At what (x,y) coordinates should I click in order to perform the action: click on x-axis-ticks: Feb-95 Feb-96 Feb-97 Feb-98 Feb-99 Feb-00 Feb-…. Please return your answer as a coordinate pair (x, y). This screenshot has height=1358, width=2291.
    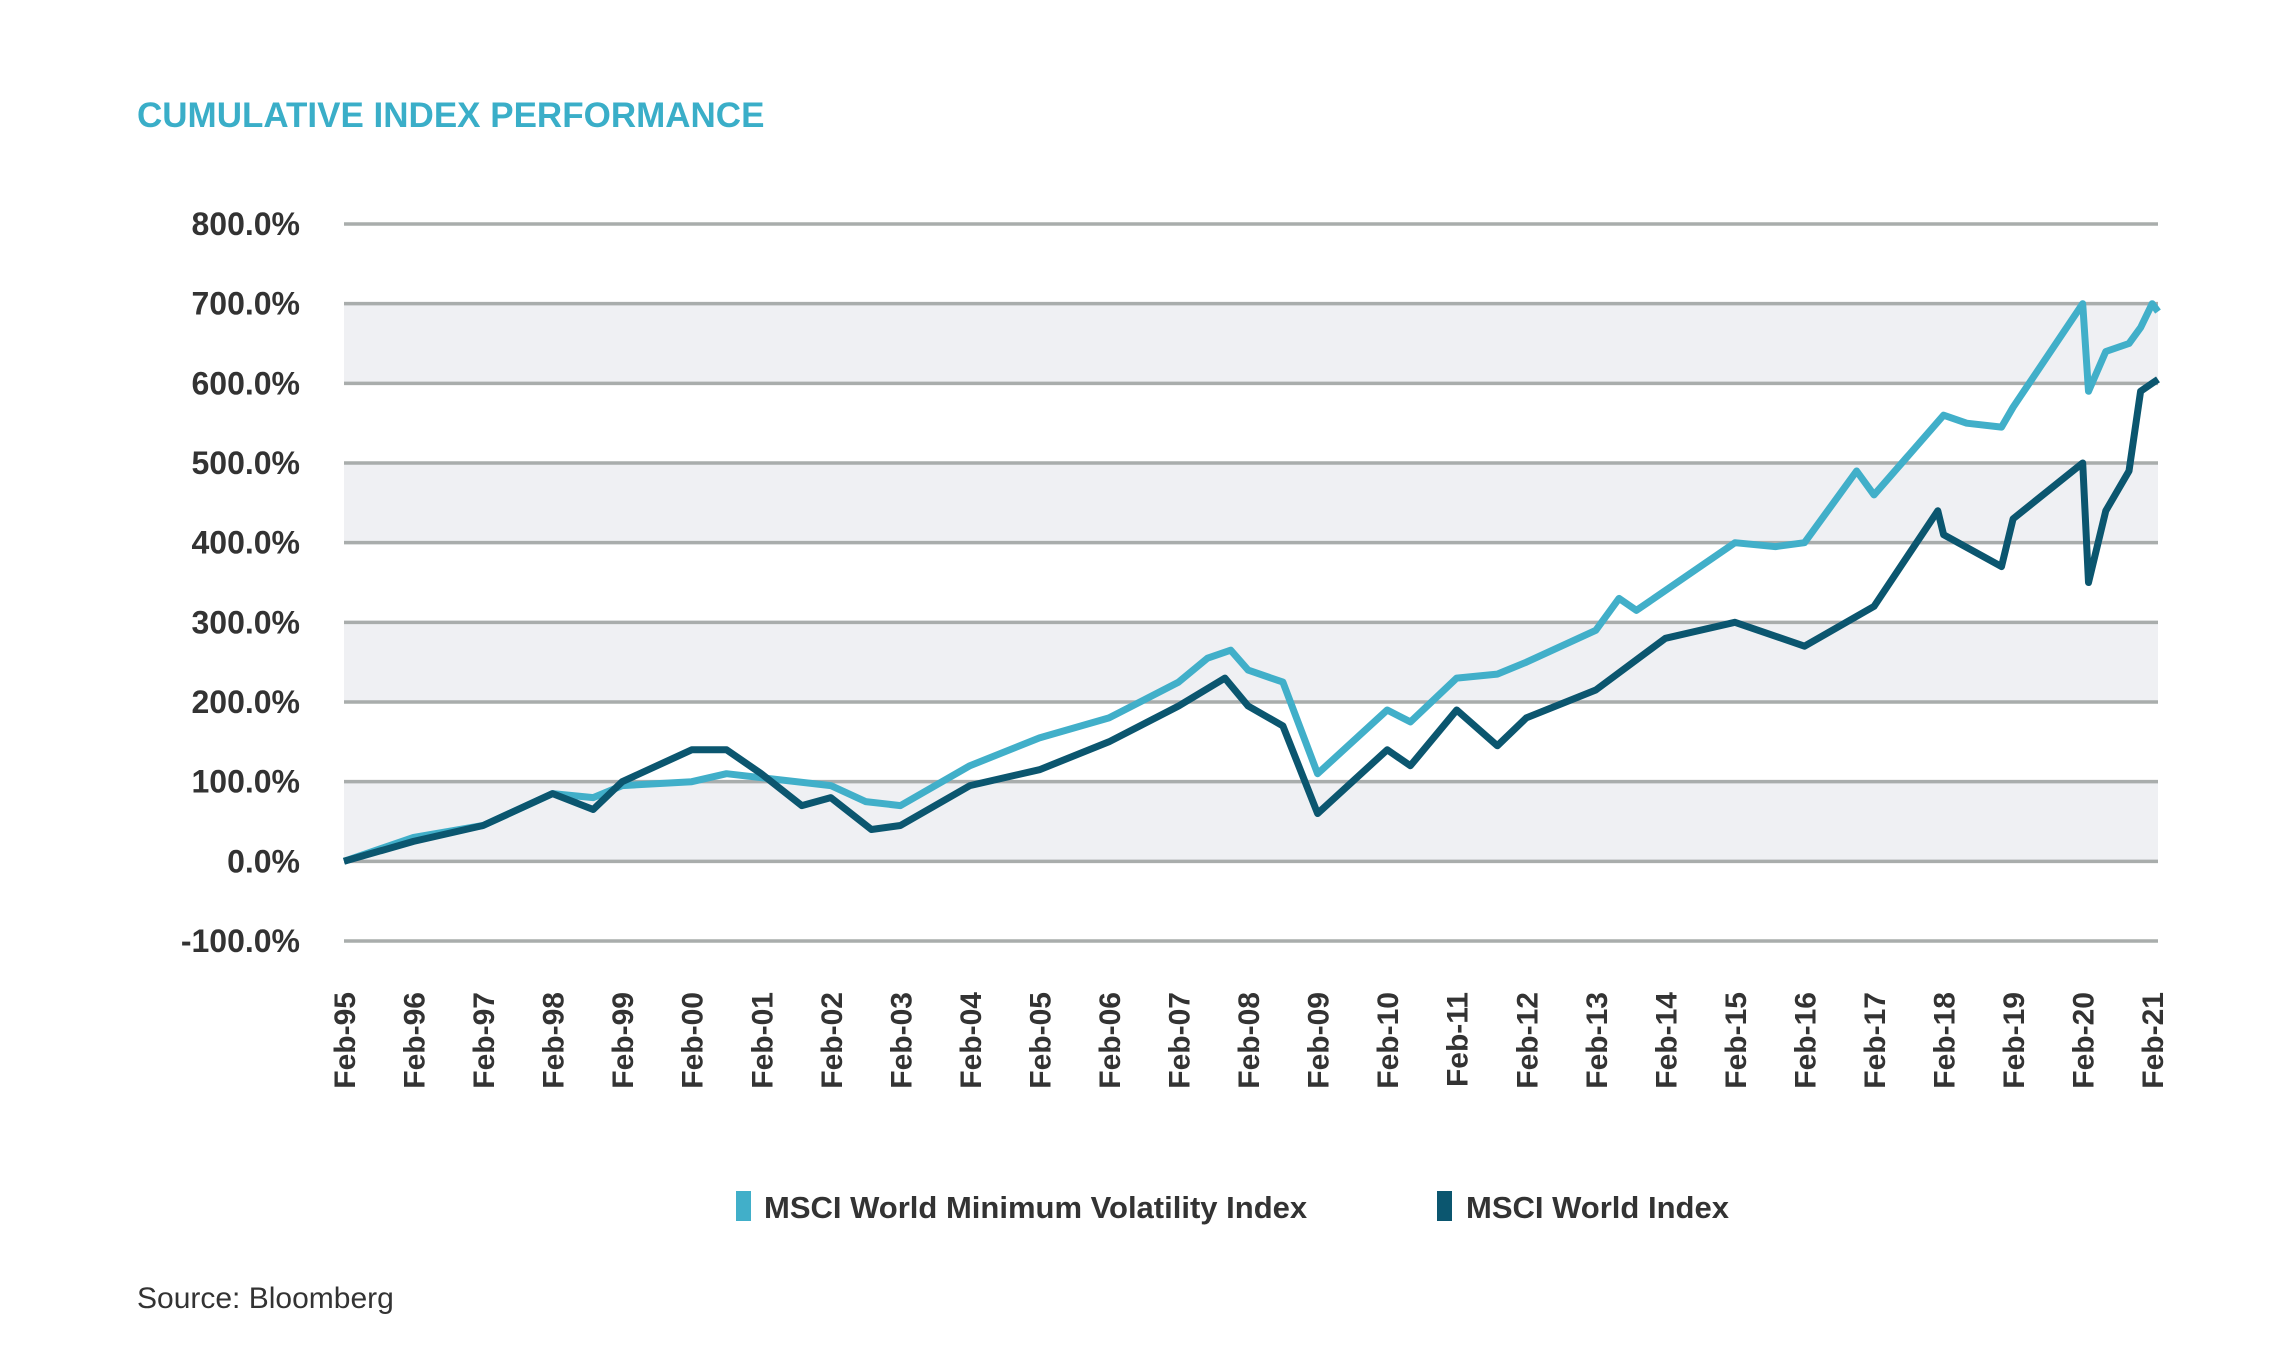
    Looking at the image, I should click on (1249, 1040).